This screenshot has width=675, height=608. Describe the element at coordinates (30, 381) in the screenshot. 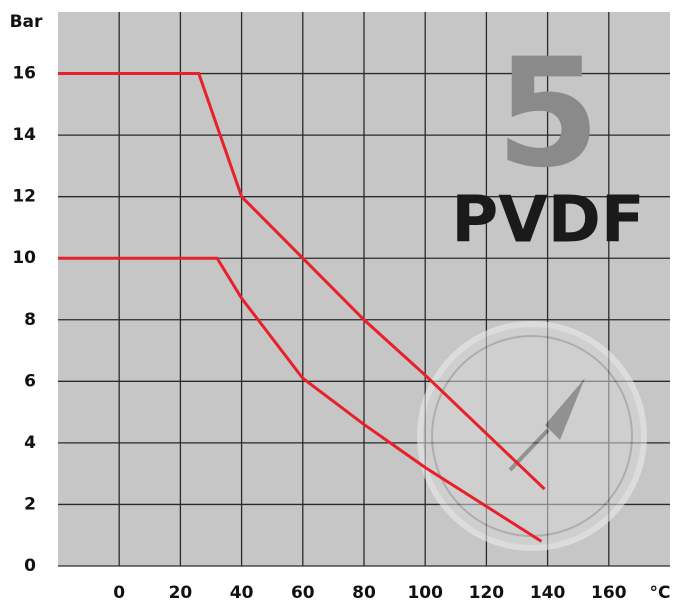

I see `y-tick-label: 6` at that location.